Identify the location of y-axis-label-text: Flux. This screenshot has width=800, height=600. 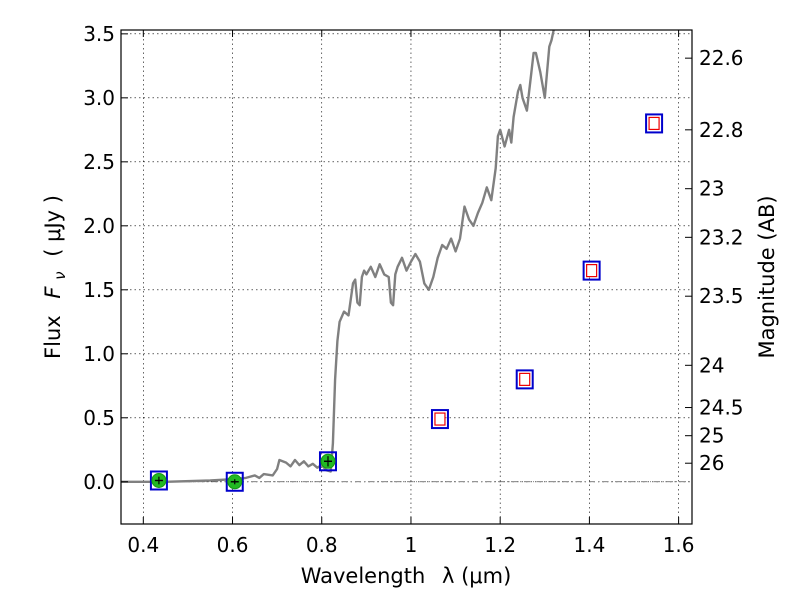
(53, 337).